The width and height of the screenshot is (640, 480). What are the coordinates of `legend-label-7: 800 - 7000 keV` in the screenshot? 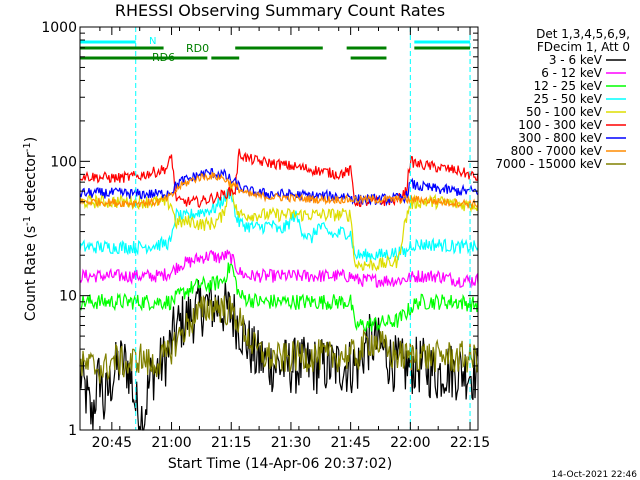 It's located at (557, 151).